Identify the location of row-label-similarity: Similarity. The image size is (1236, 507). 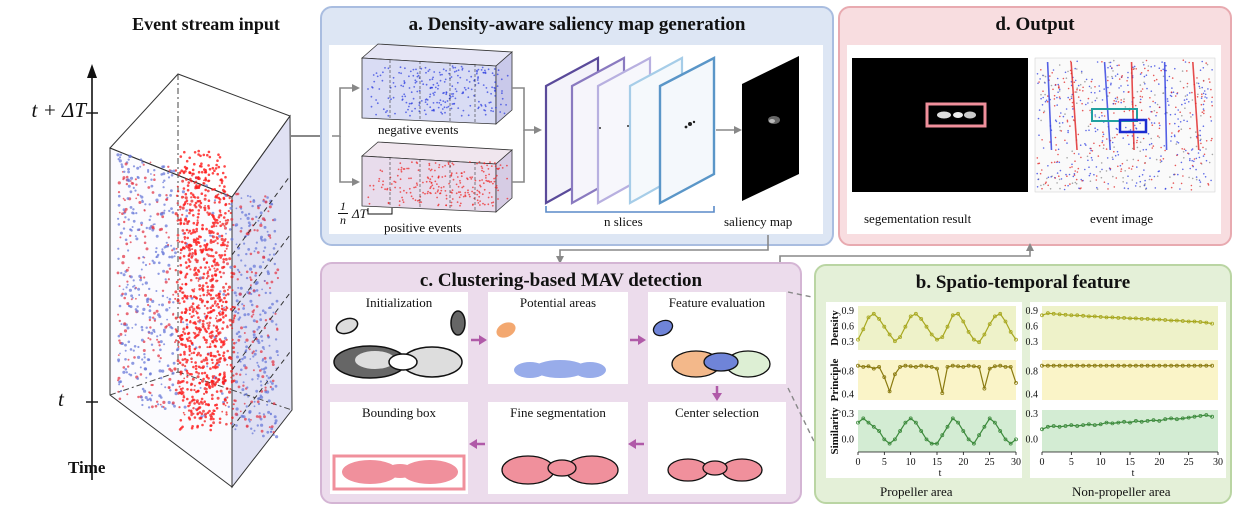
(835, 431).